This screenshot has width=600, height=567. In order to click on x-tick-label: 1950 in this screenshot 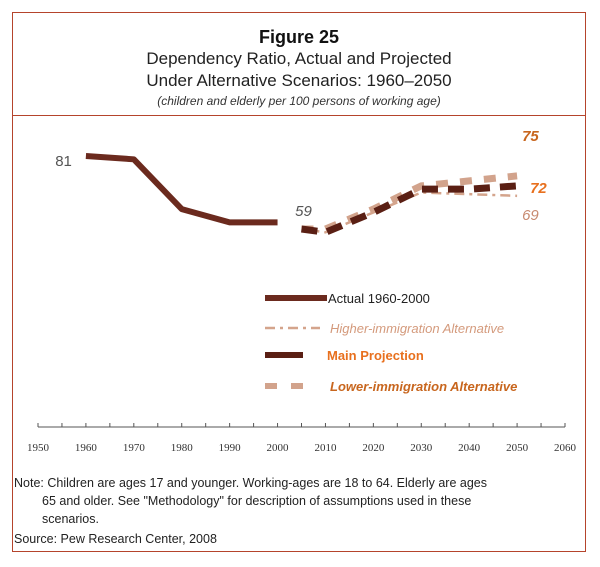, I will do `click(38, 448)`.